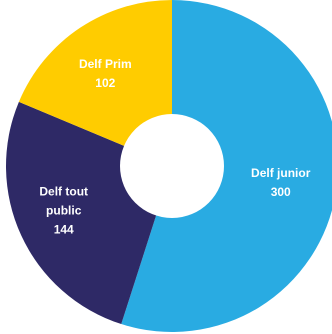 This screenshot has height=334, width=332. Describe the element at coordinates (63, 191) in the screenshot. I see `slice-category: Delf tout` at that location.